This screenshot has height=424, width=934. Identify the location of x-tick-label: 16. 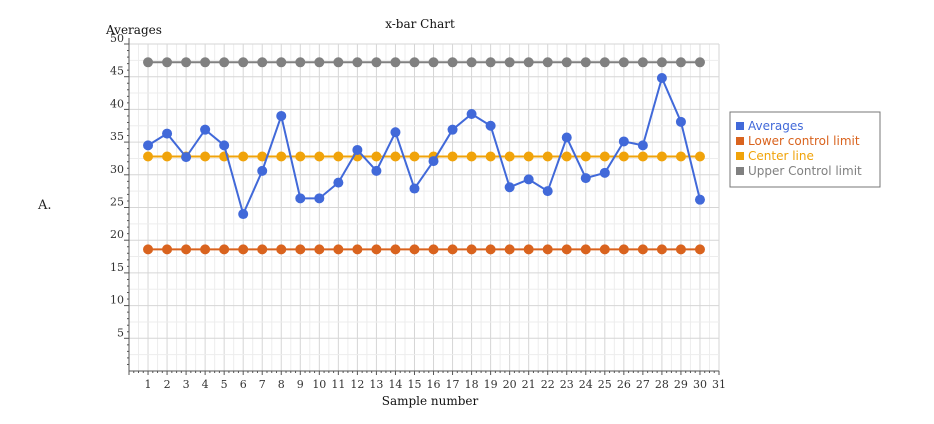
(434, 384).